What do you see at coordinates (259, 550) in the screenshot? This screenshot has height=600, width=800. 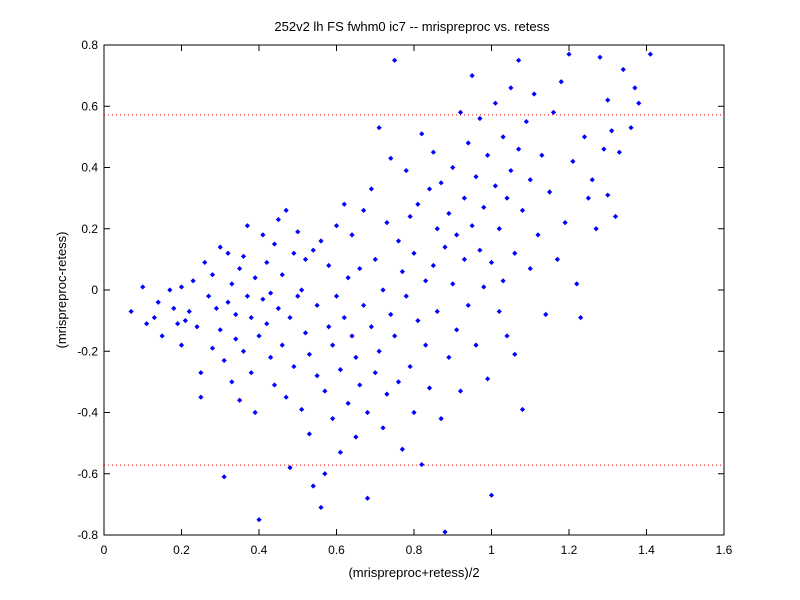 I see `x-tick-label: 0.4` at bounding box center [259, 550].